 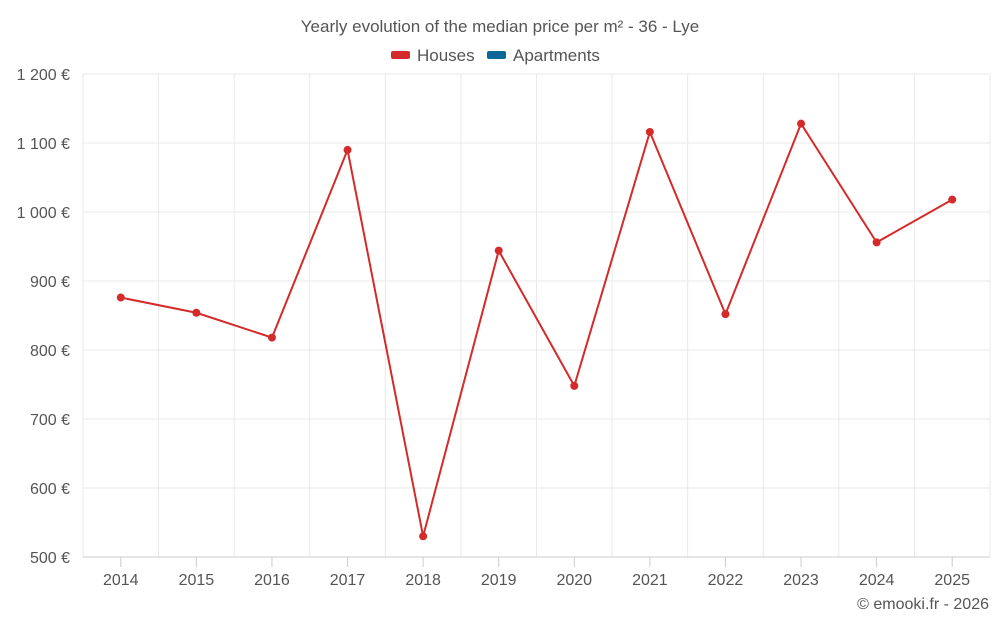 I want to click on legend-label-apartments: Apartments, so click(x=556, y=55).